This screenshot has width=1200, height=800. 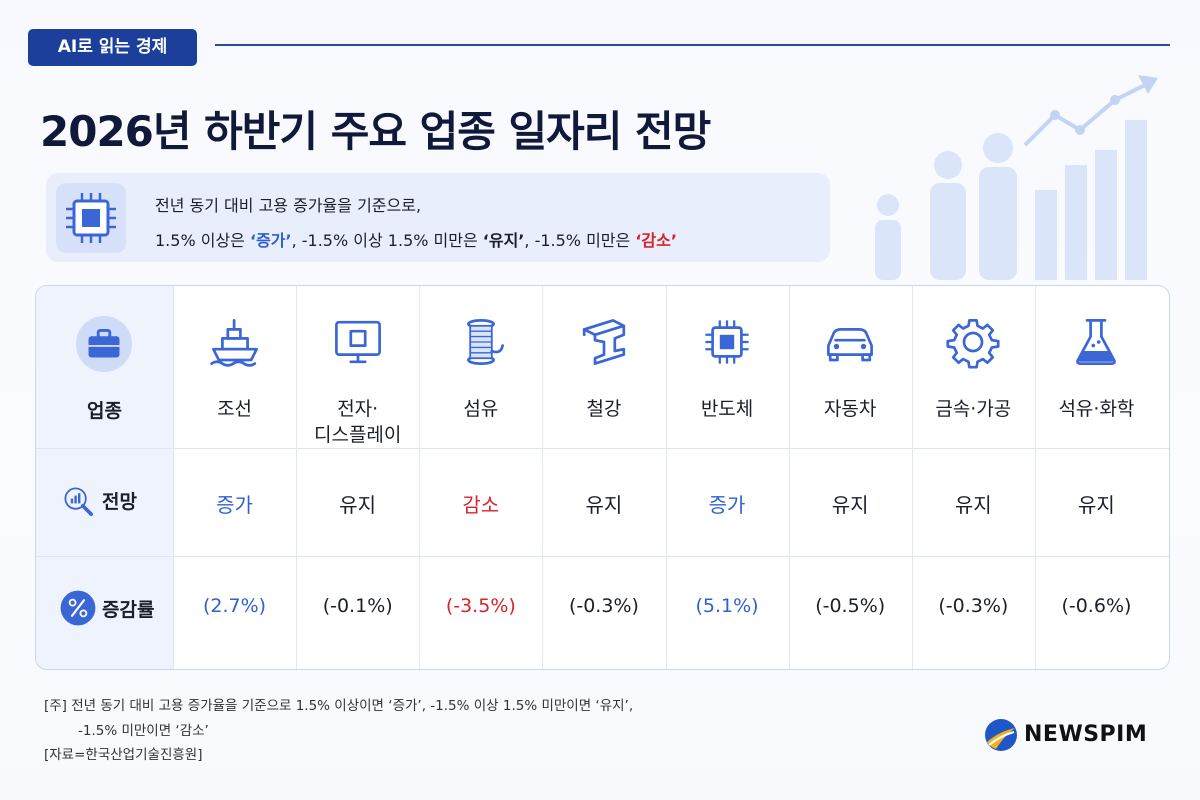 I want to click on change-rate: (5.1%), so click(x=727, y=606).